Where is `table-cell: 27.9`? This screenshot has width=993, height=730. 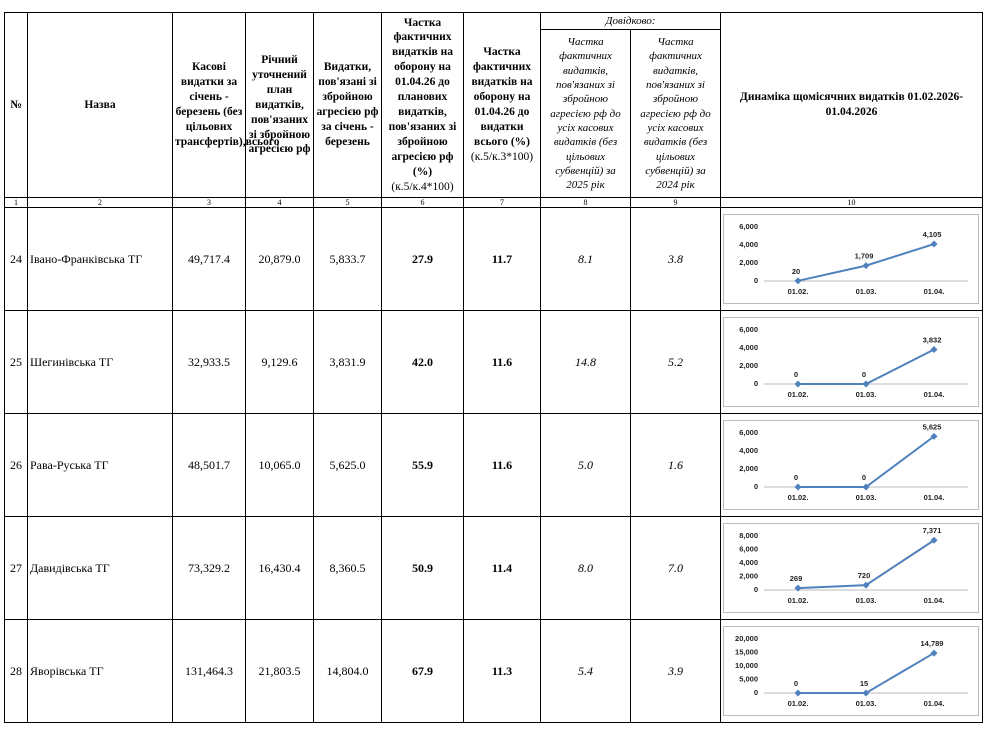
table-cell: 27.9 is located at coordinates (422, 259).